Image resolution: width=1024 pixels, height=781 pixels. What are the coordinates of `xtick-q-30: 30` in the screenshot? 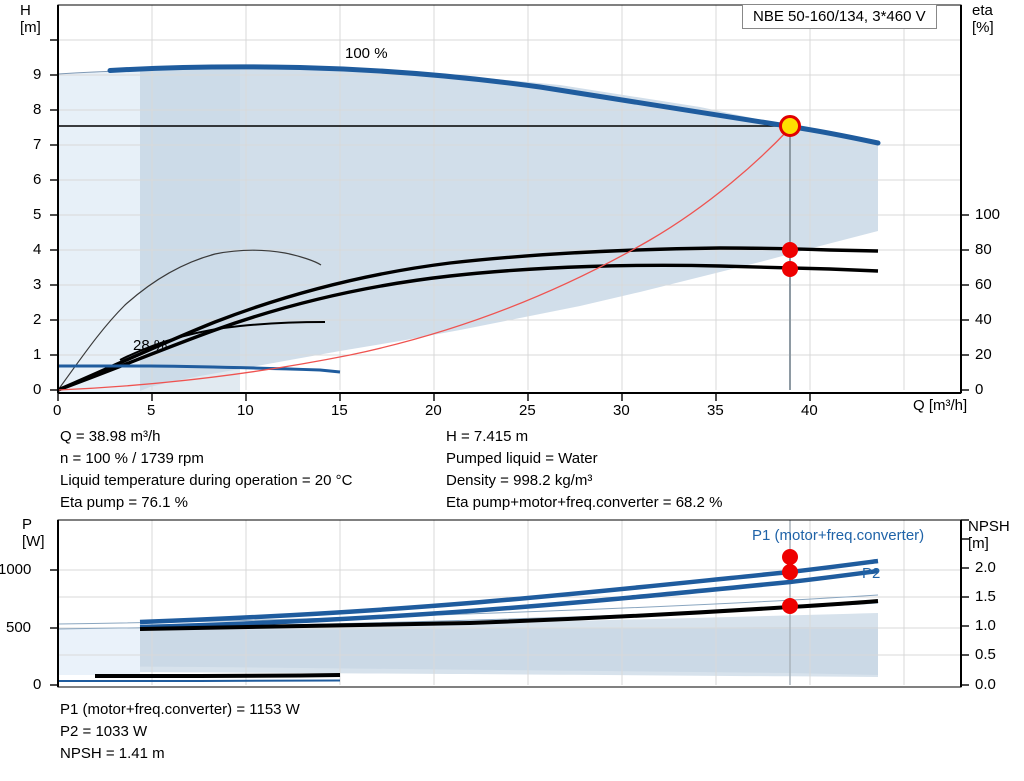 It's located at (621, 410).